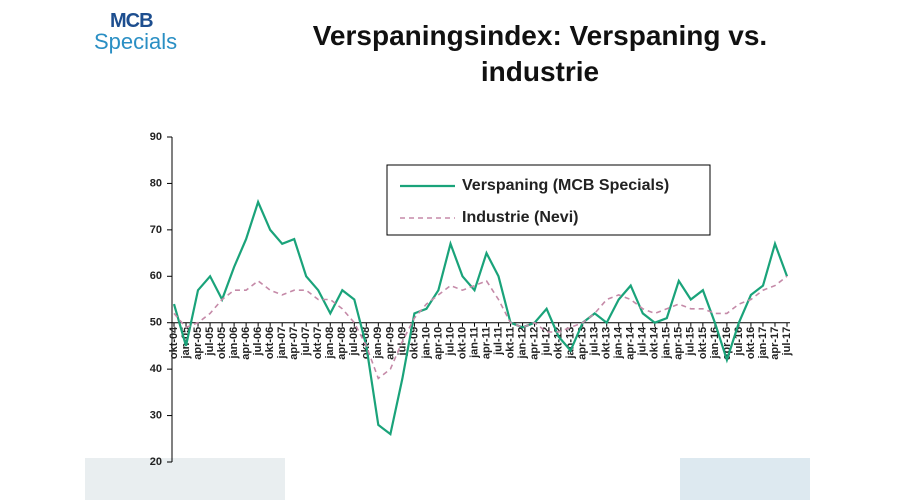 This screenshot has width=898, height=500. Describe the element at coordinates (595, 342) in the screenshot. I see `x-tick-label: jul-13` at that location.